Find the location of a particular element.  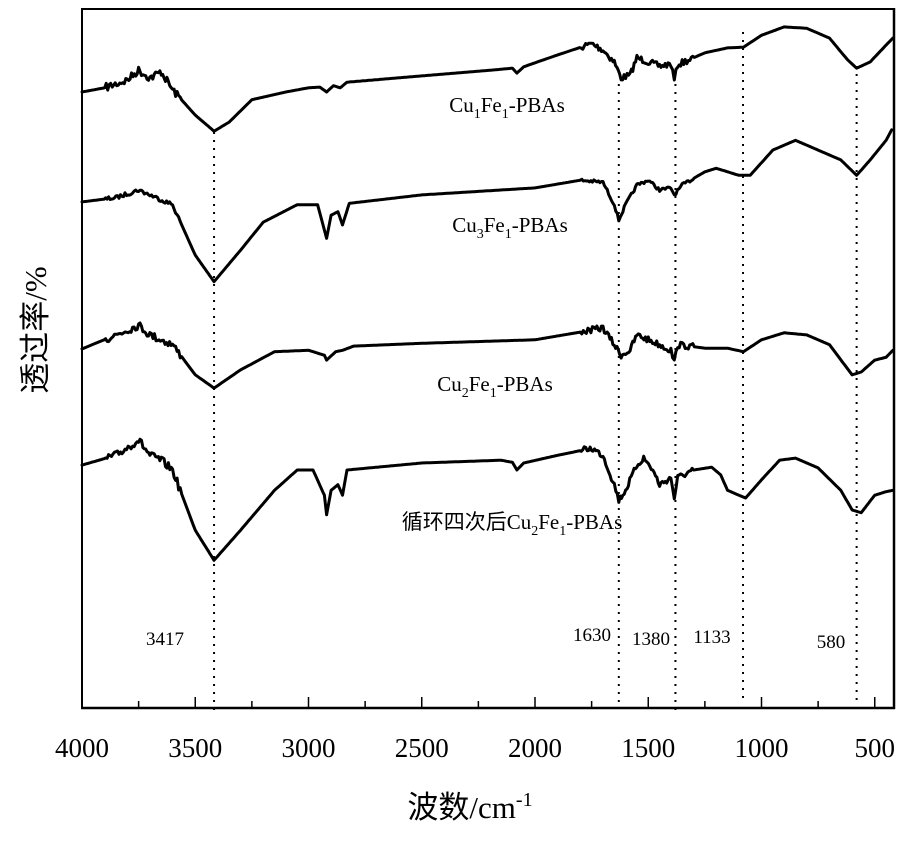

series-label-1: Cu1Fe1-PBAs is located at coordinates (507, 107).